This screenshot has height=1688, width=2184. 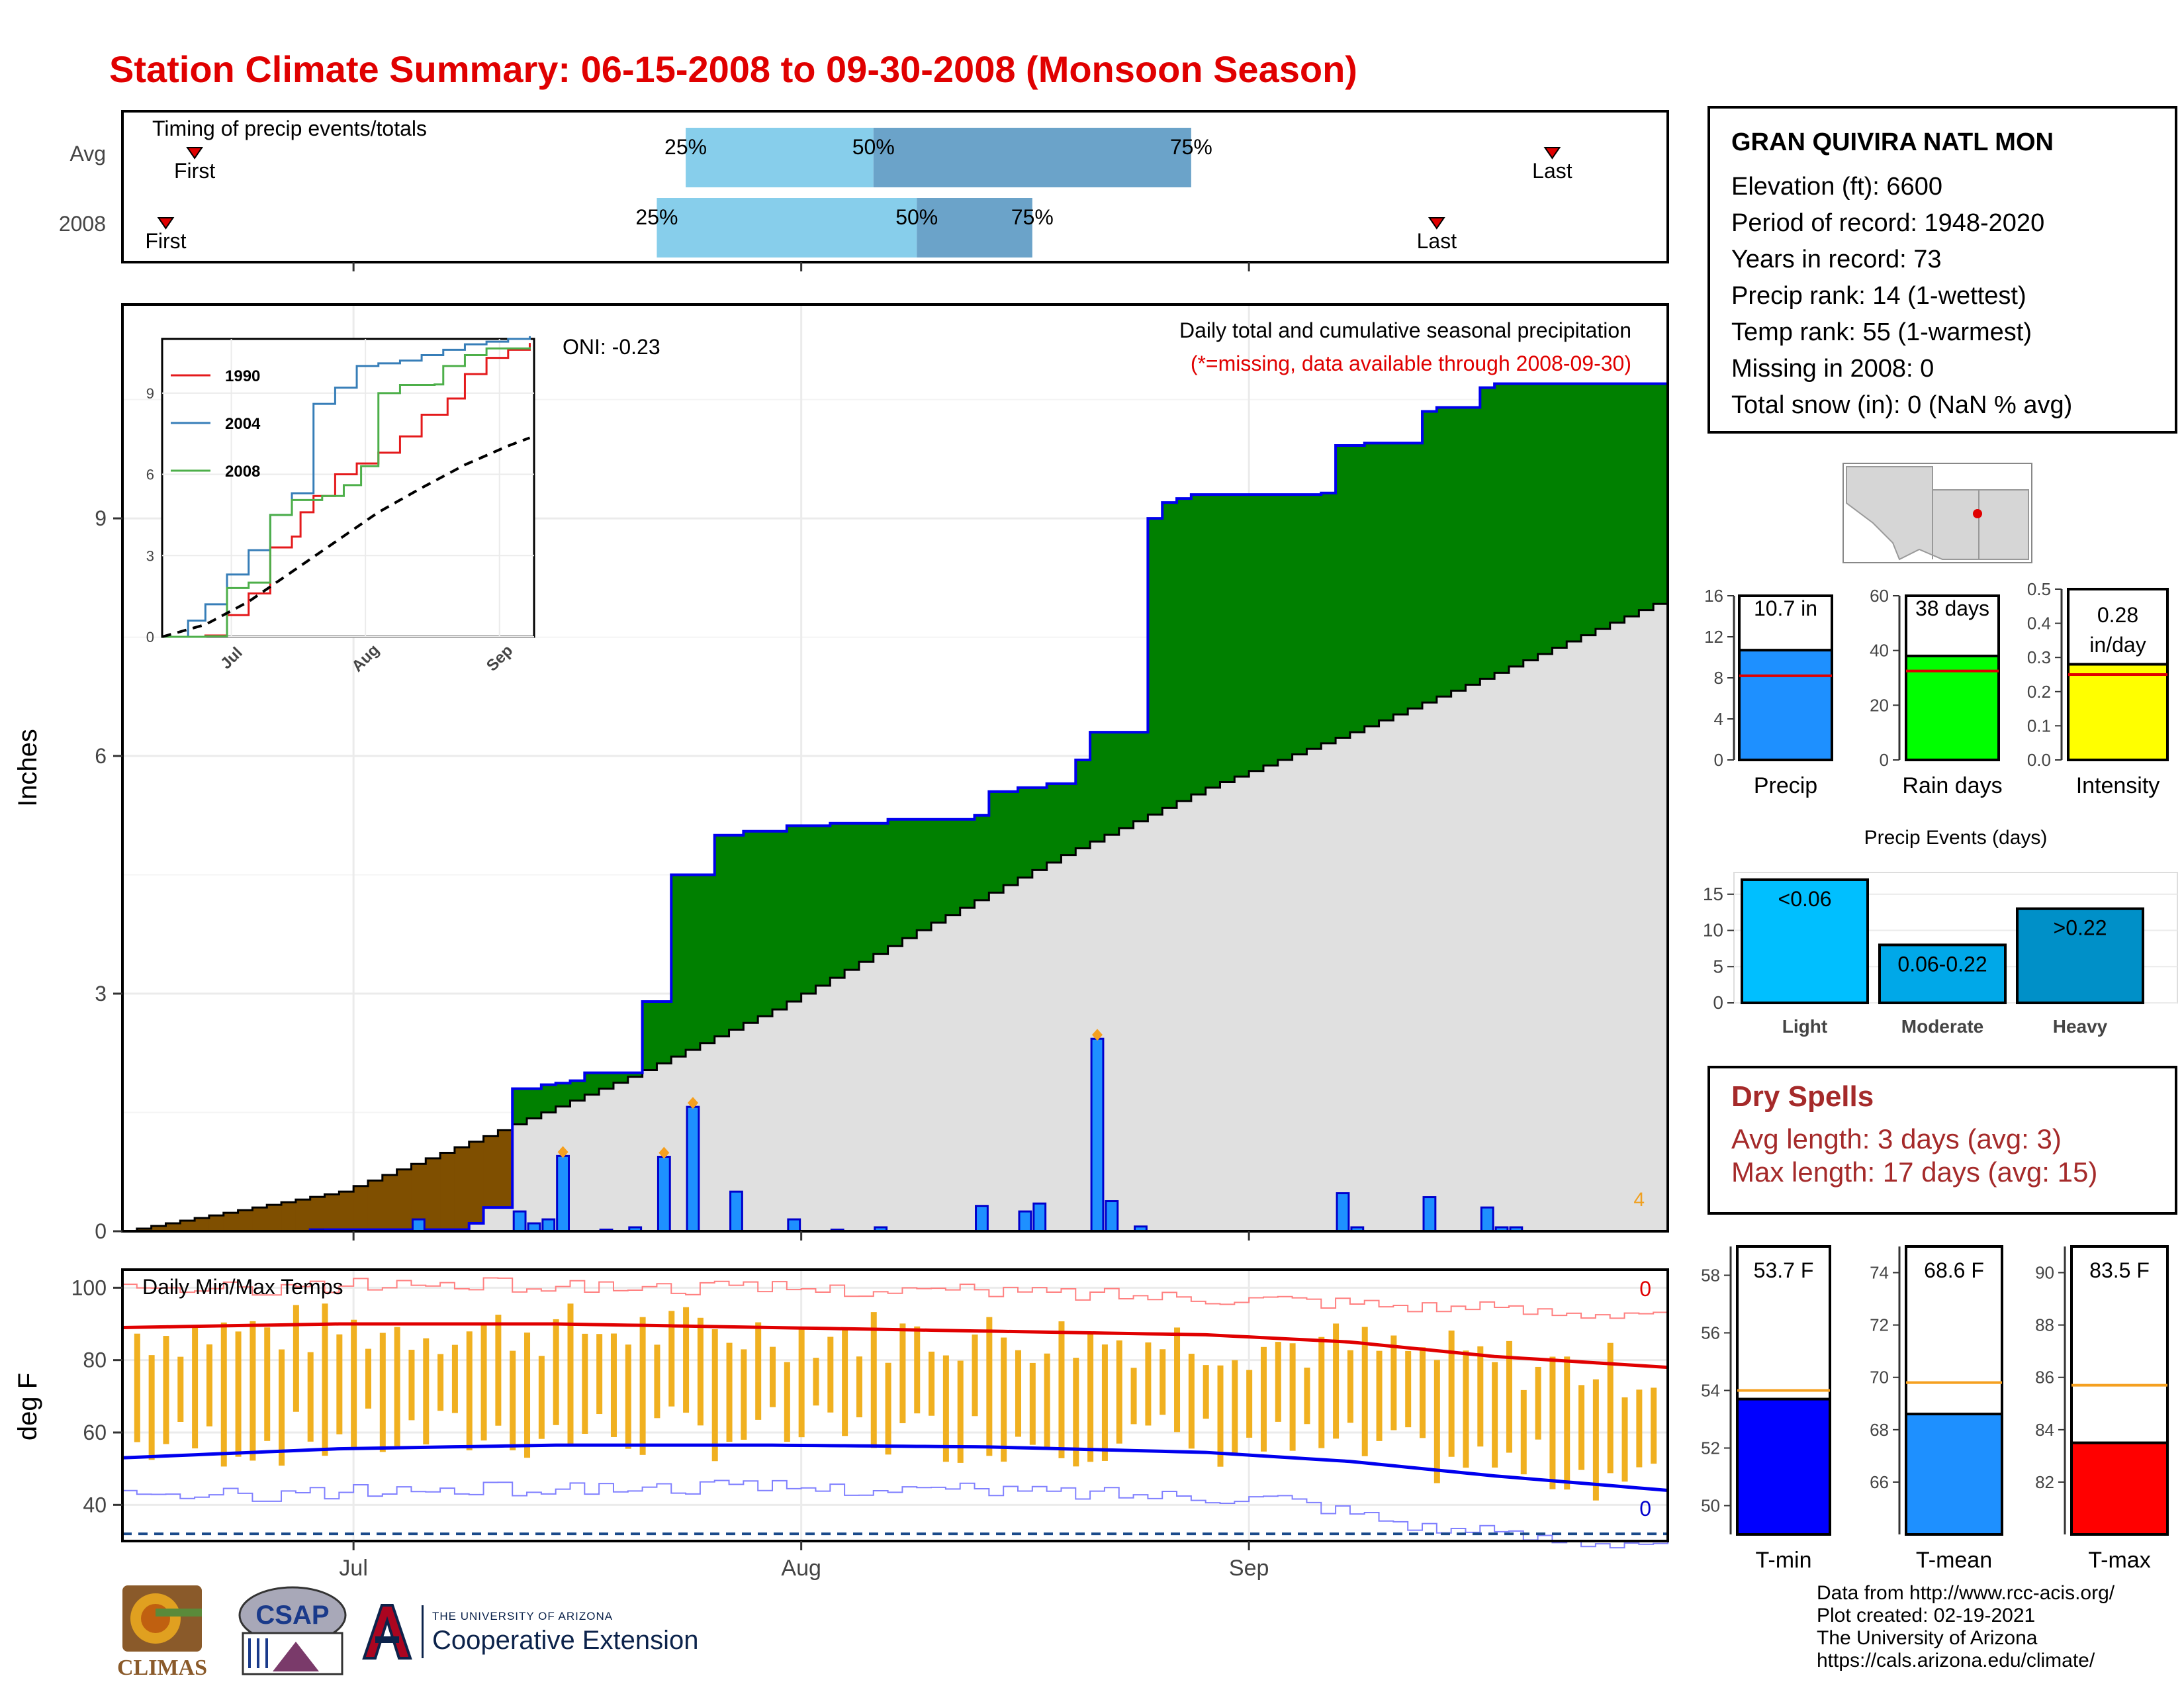 What do you see at coordinates (1897, 1138) in the screenshot?
I see `dry-spells-avg: Avg length: 3 days (avg: 3)` at bounding box center [1897, 1138].